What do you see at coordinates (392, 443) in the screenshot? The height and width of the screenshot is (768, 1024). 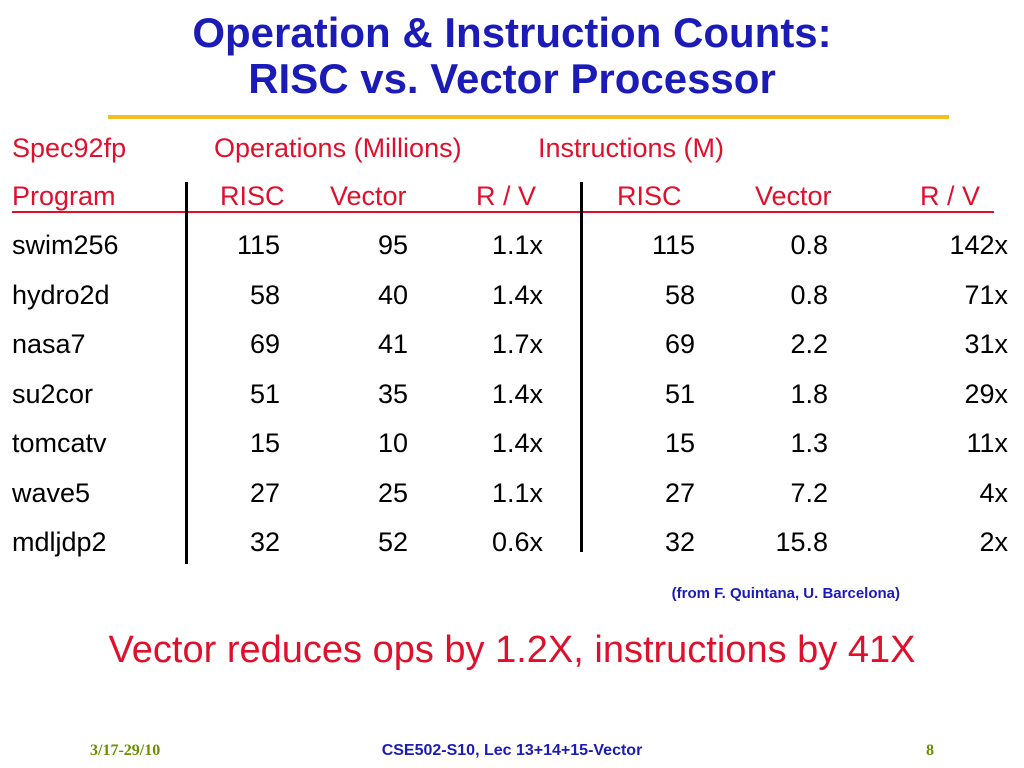 I see `ops-vector: 10` at bounding box center [392, 443].